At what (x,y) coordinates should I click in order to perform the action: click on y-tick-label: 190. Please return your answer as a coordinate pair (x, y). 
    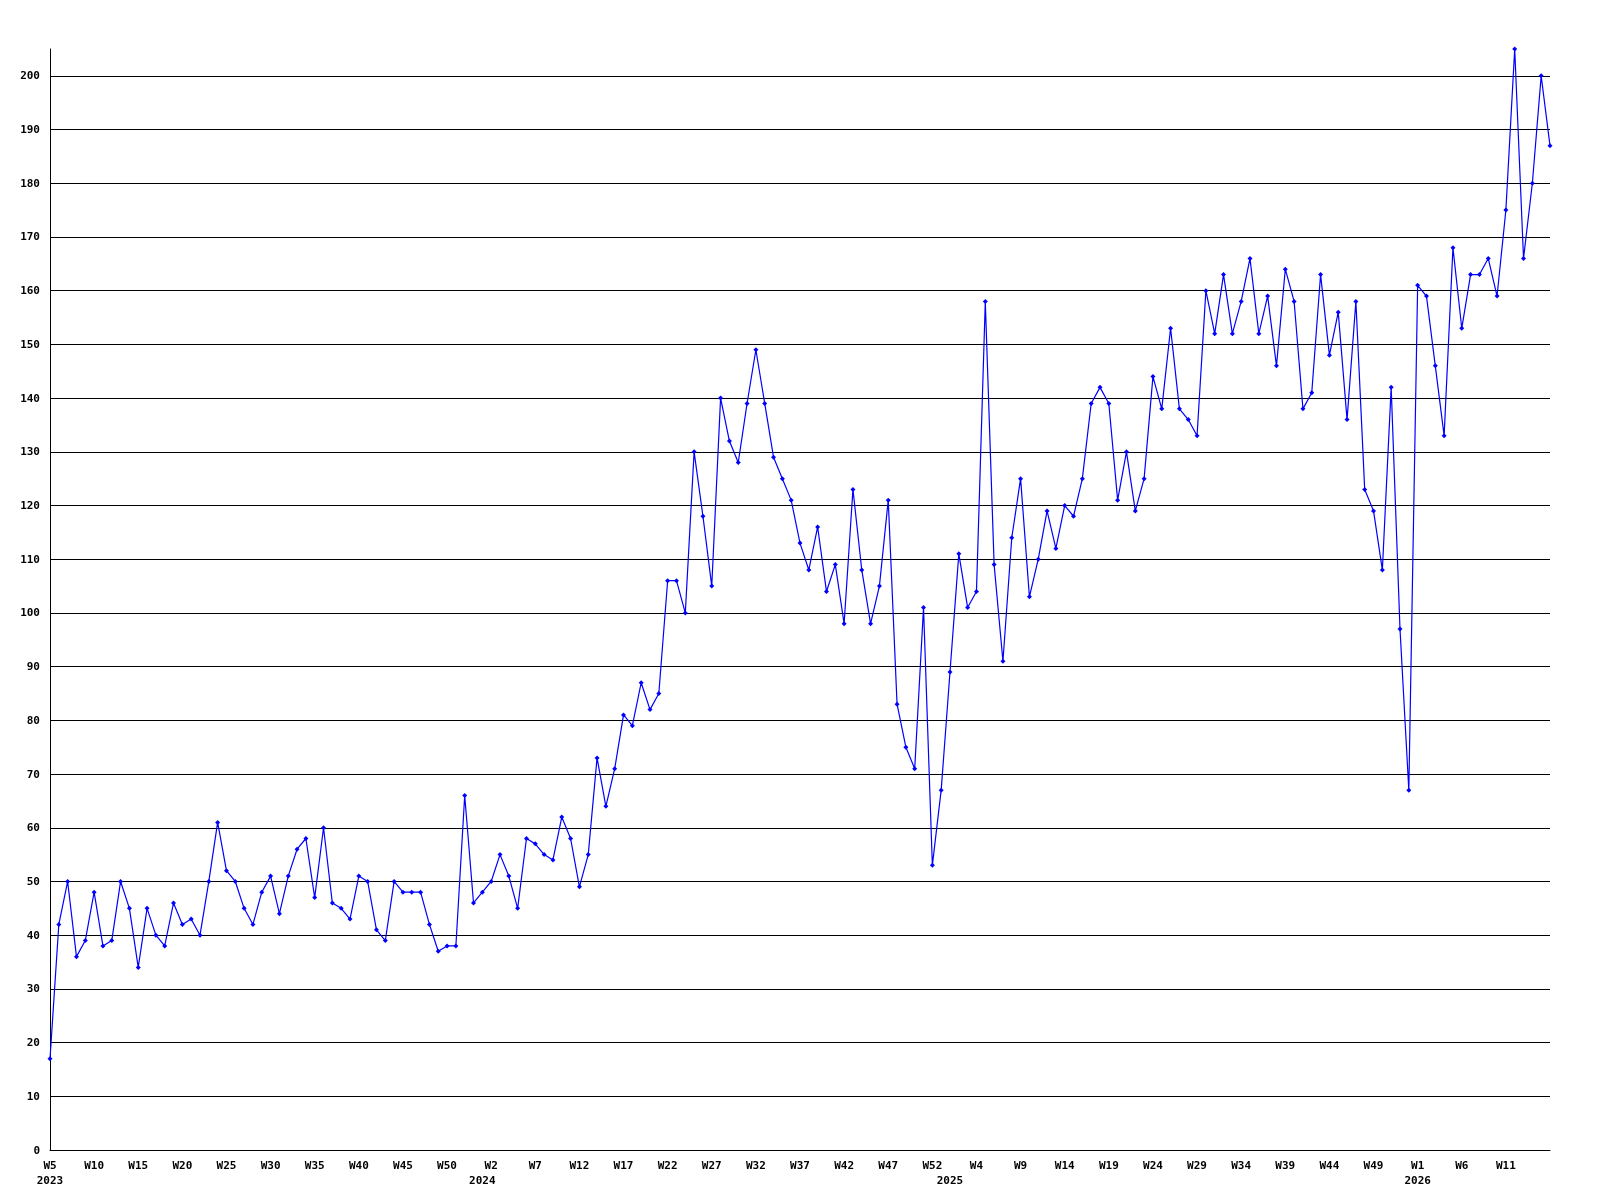
    Looking at the image, I should click on (30, 130).